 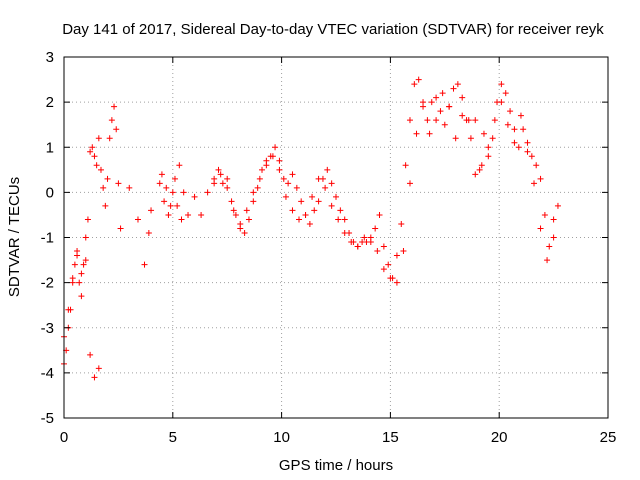 I want to click on y-tick-label: -5, so click(x=47, y=418).